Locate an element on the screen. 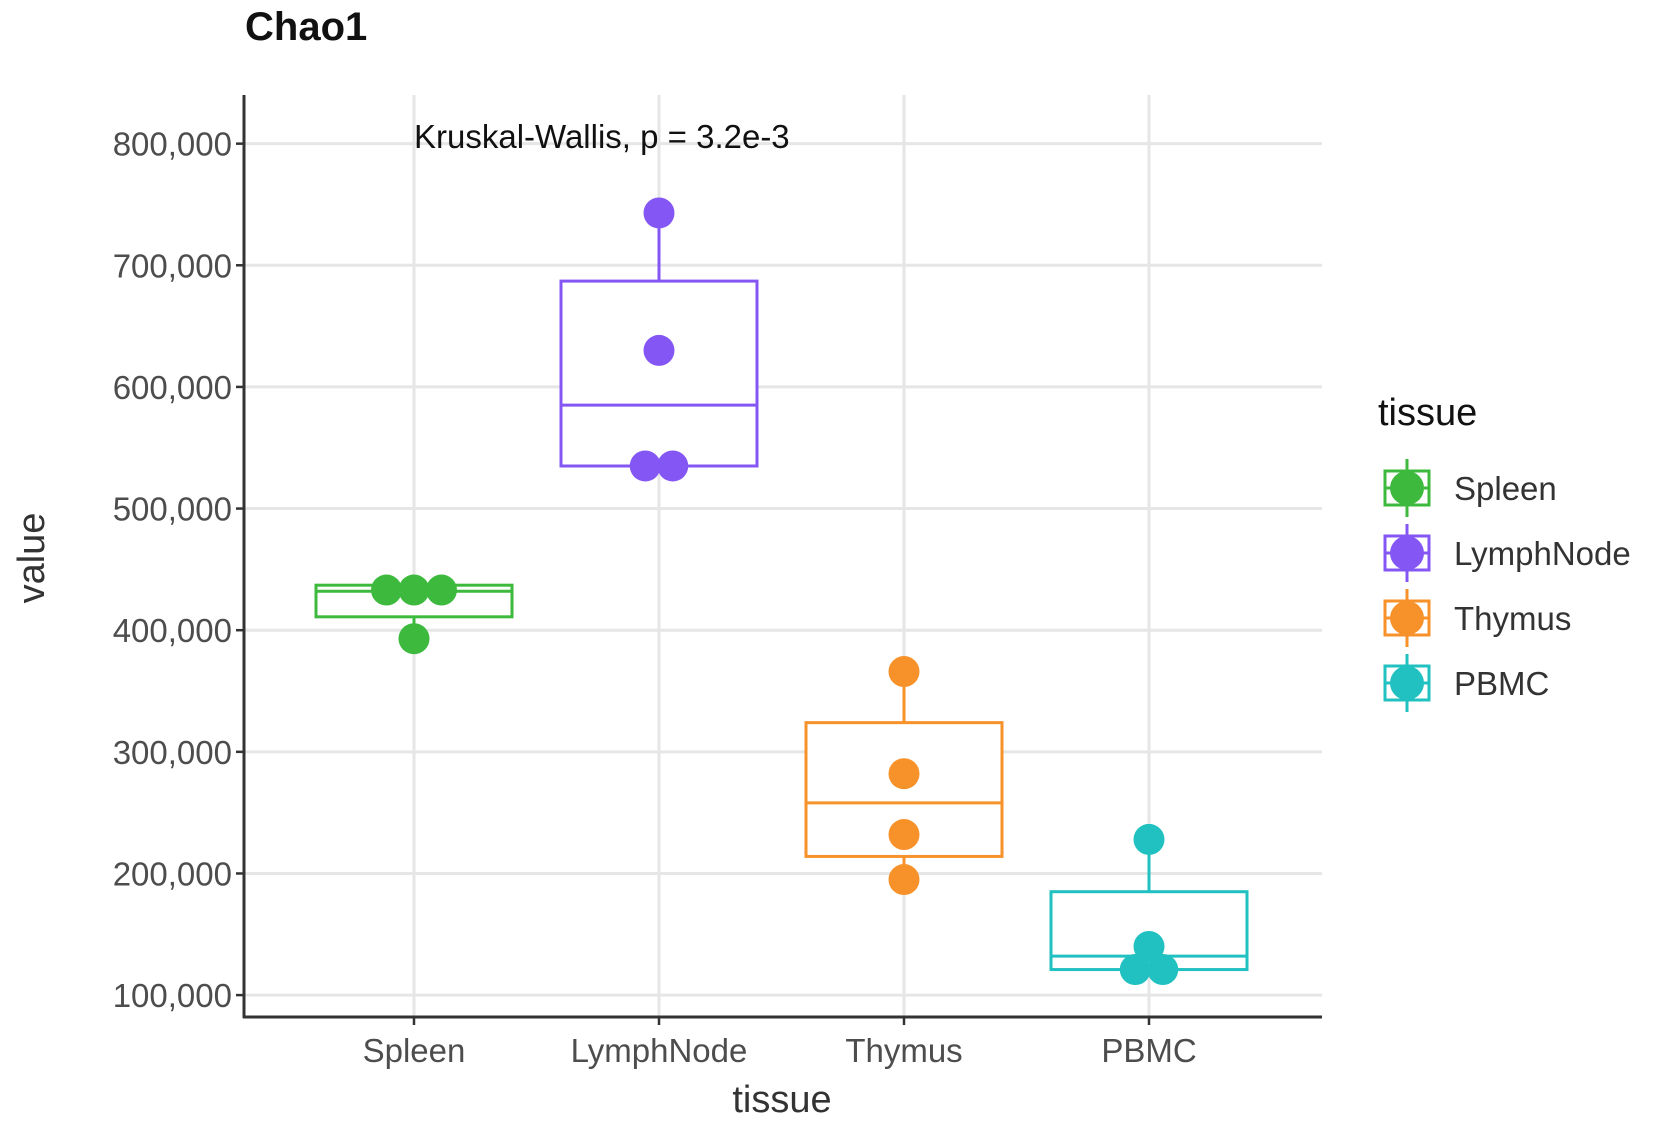 This screenshot has height=1125, width=1666. y-tick-label: 400,000 is located at coordinates (172, 630).